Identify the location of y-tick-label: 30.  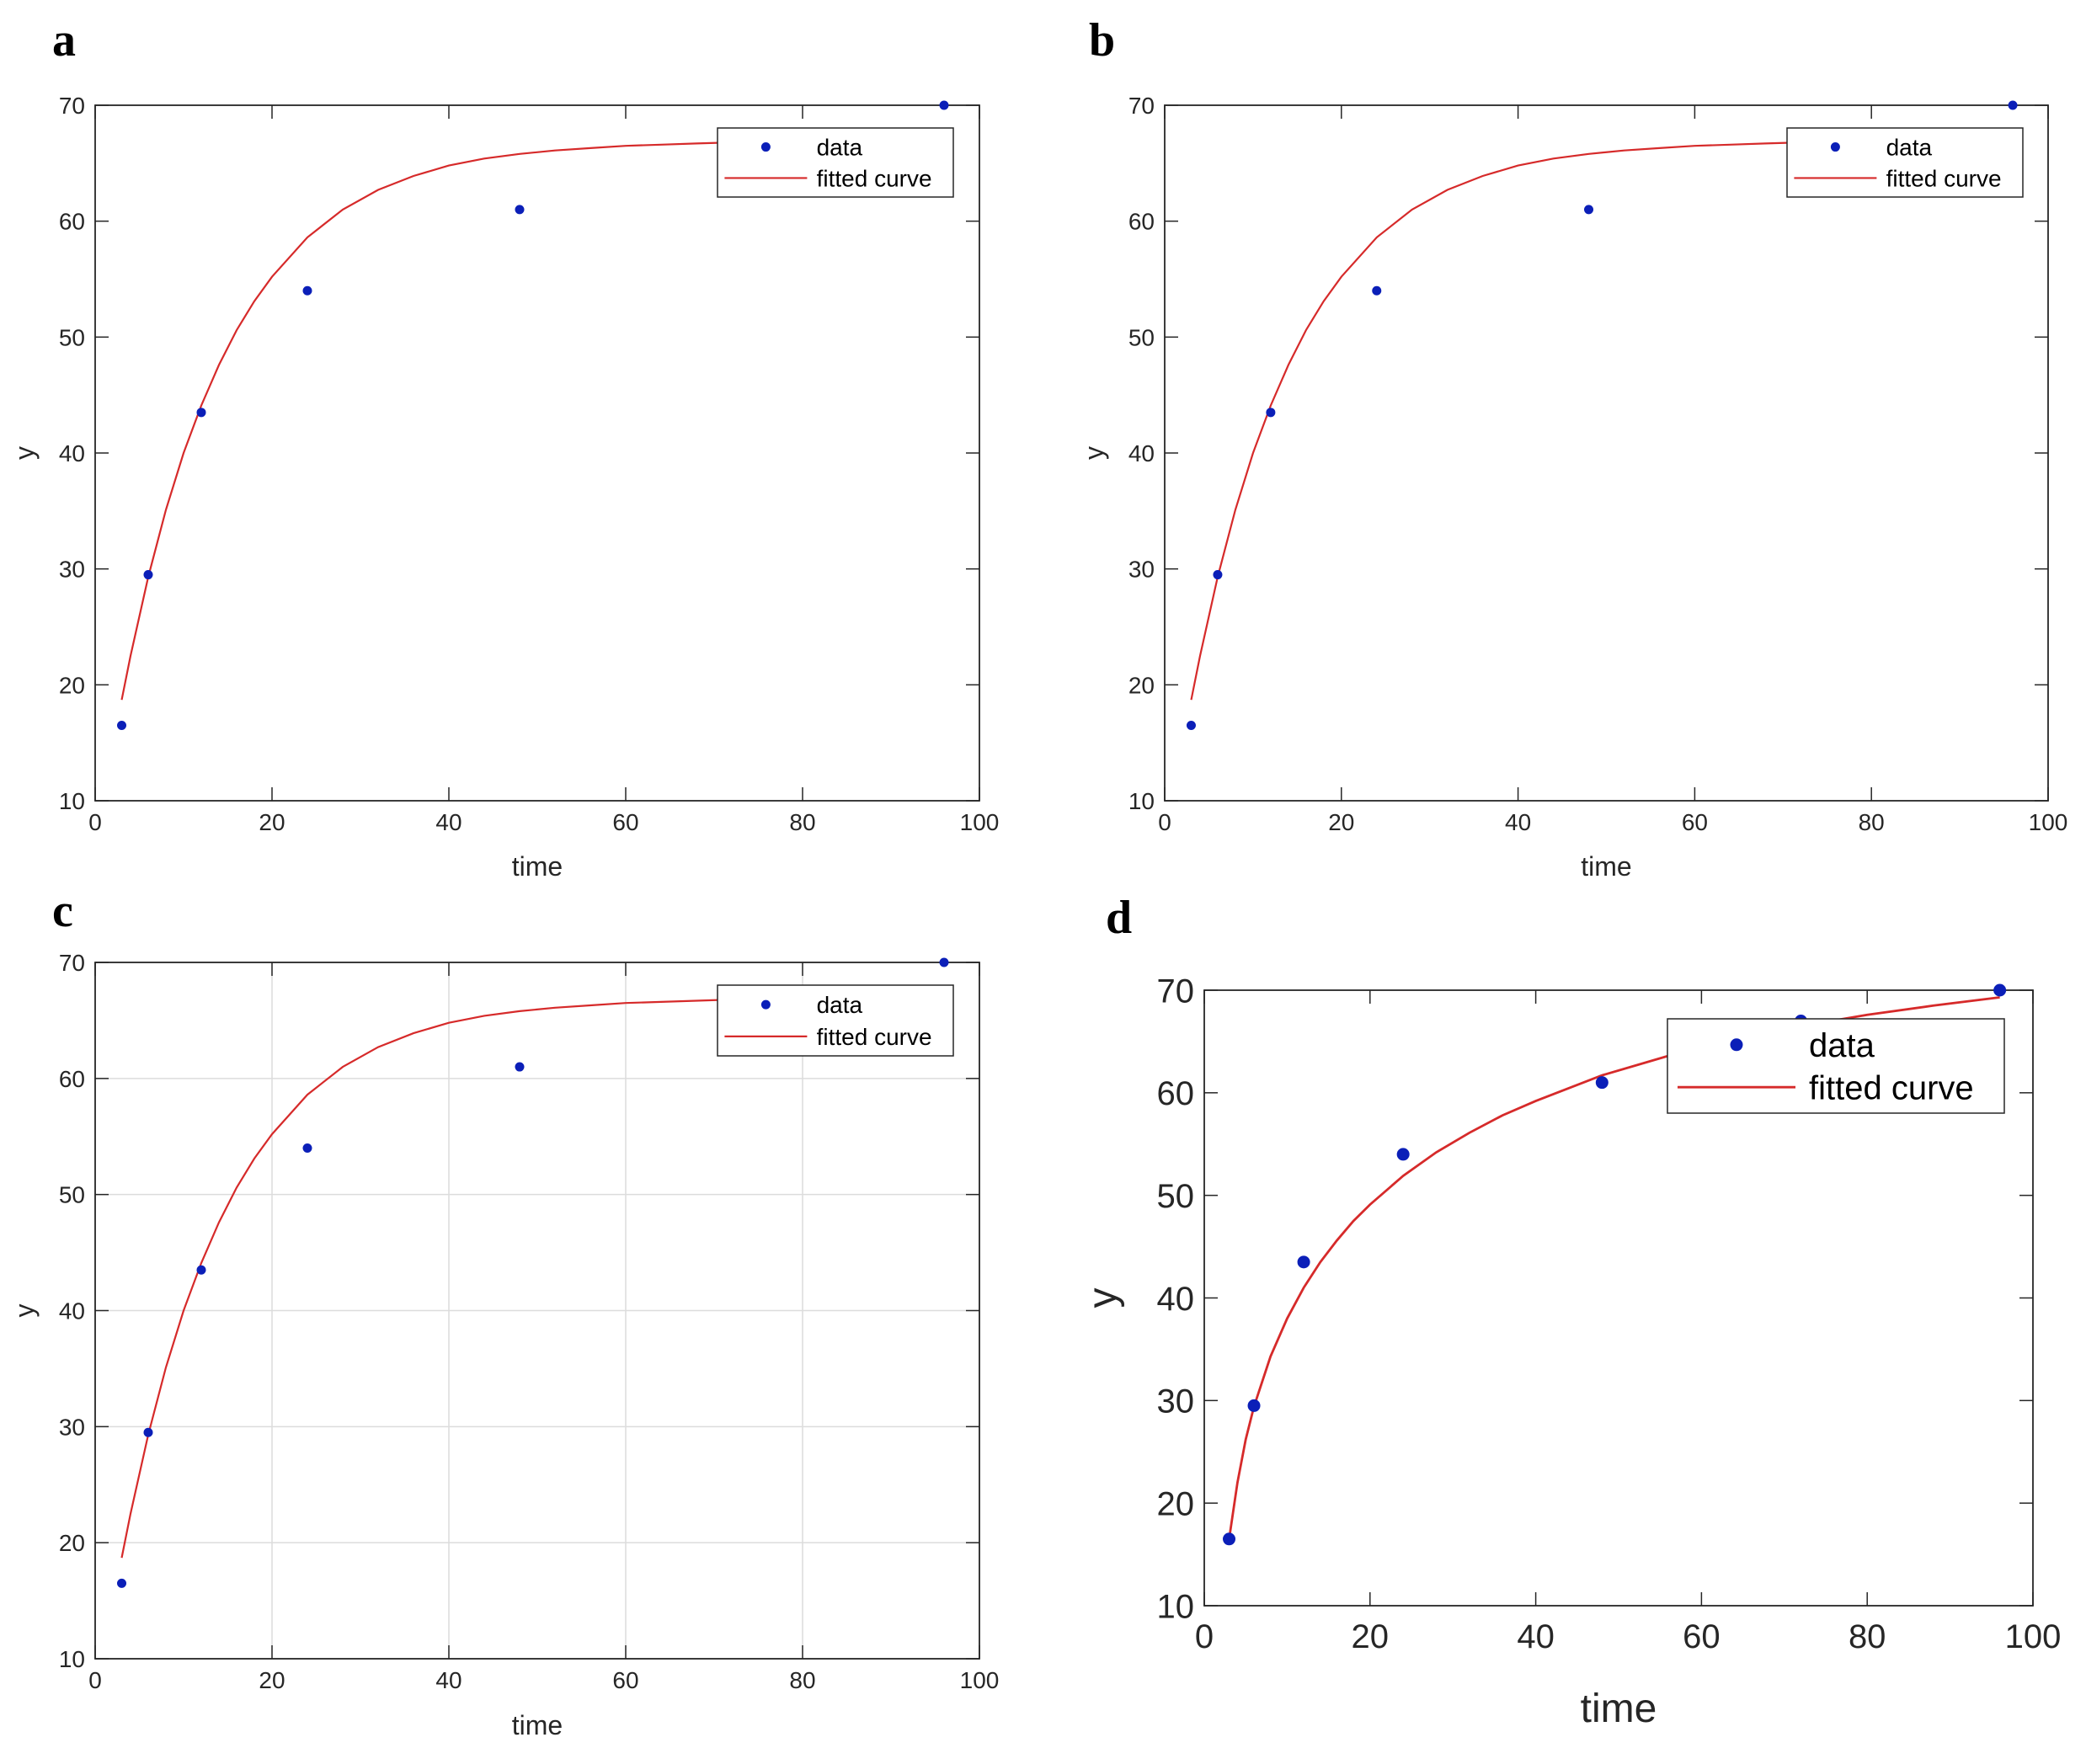
(72, 570).